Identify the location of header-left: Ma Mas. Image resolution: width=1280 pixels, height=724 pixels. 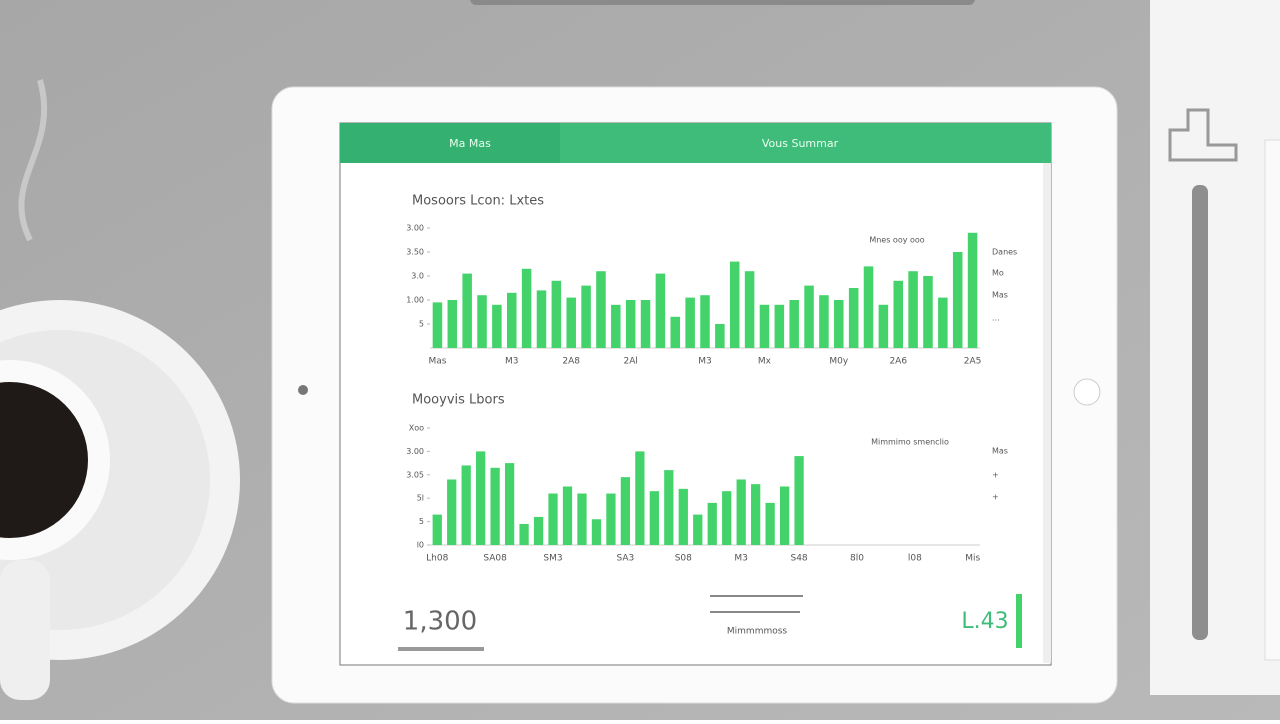
(470, 143).